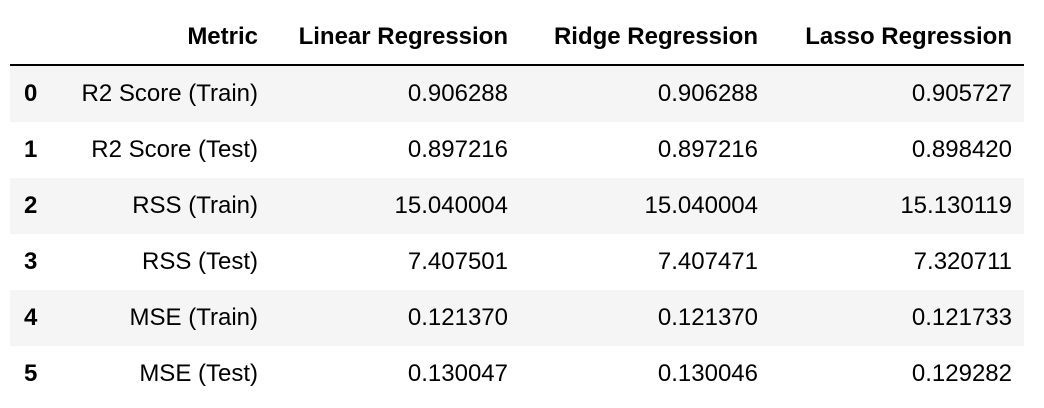  Describe the element at coordinates (707, 317) in the screenshot. I see `cell-ridge: 0.121370` at that location.